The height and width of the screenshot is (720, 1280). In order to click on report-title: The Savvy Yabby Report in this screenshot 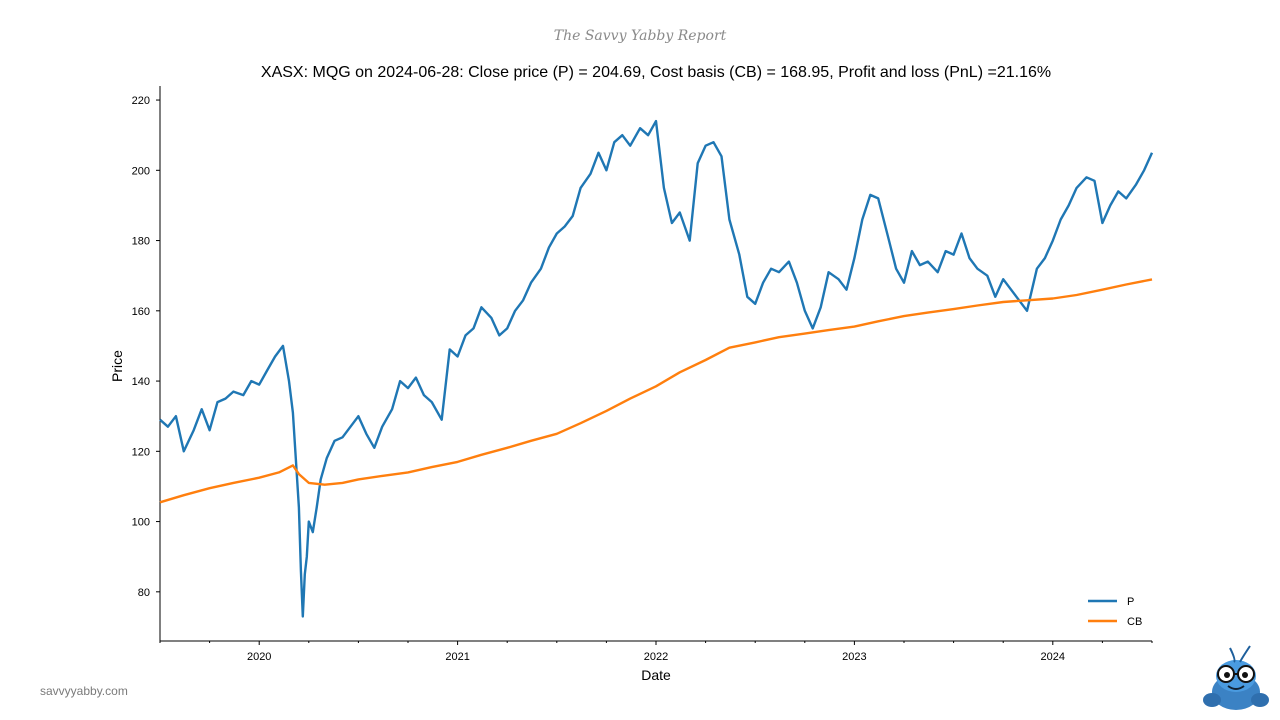, I will do `click(640, 36)`.